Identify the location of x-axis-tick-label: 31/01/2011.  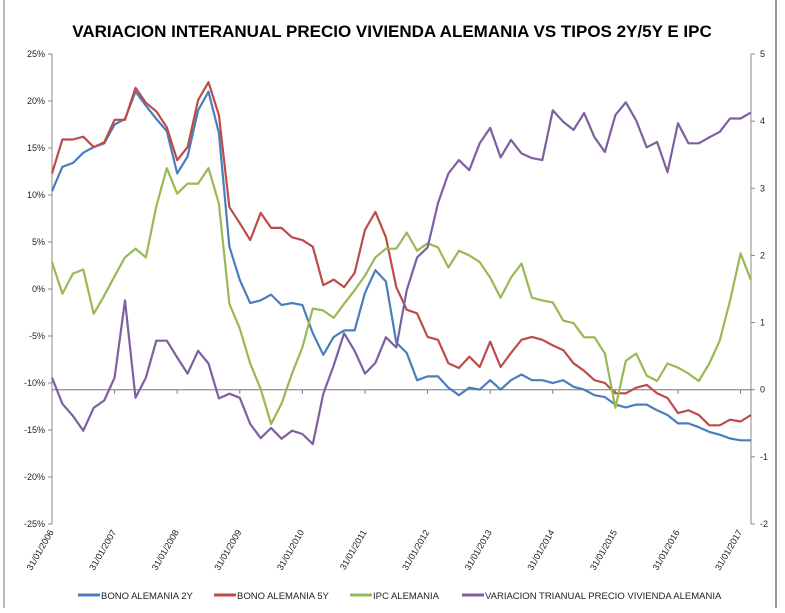
(353, 549).